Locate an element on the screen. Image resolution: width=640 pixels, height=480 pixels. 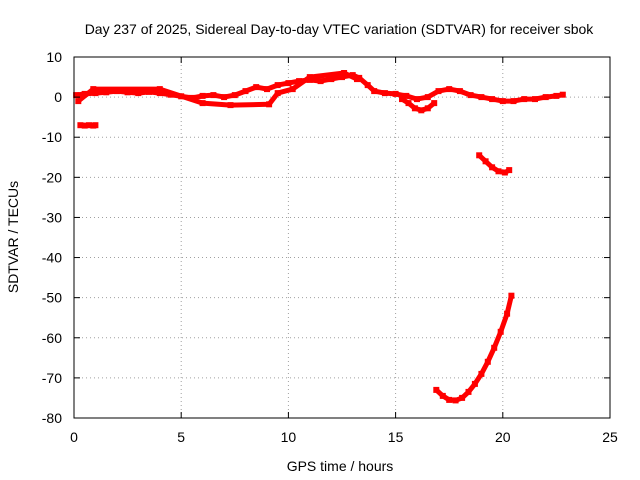
y-tick-label: 0 is located at coordinates (58, 97).